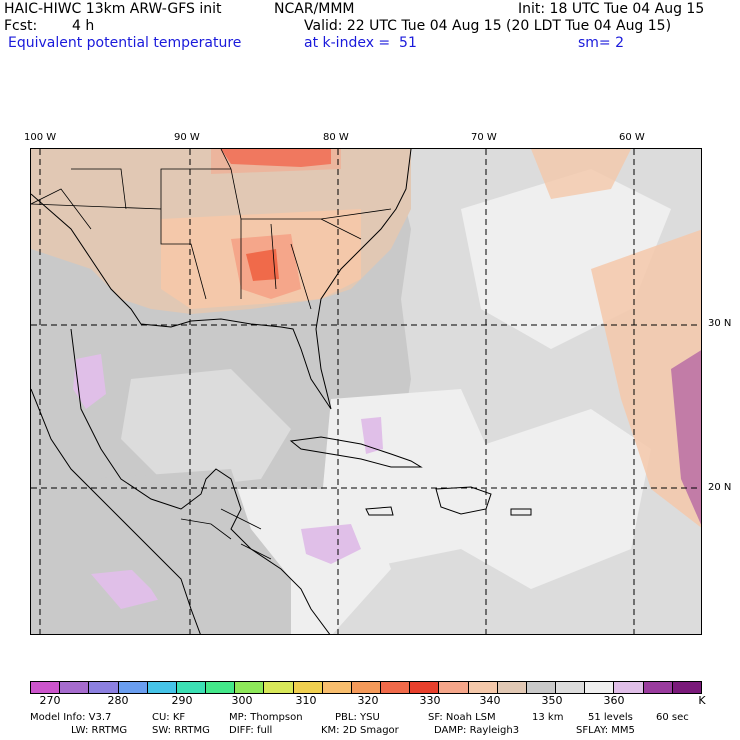 The width and height of the screenshot is (740, 740). I want to click on footer-res: 13 km, so click(548, 717).